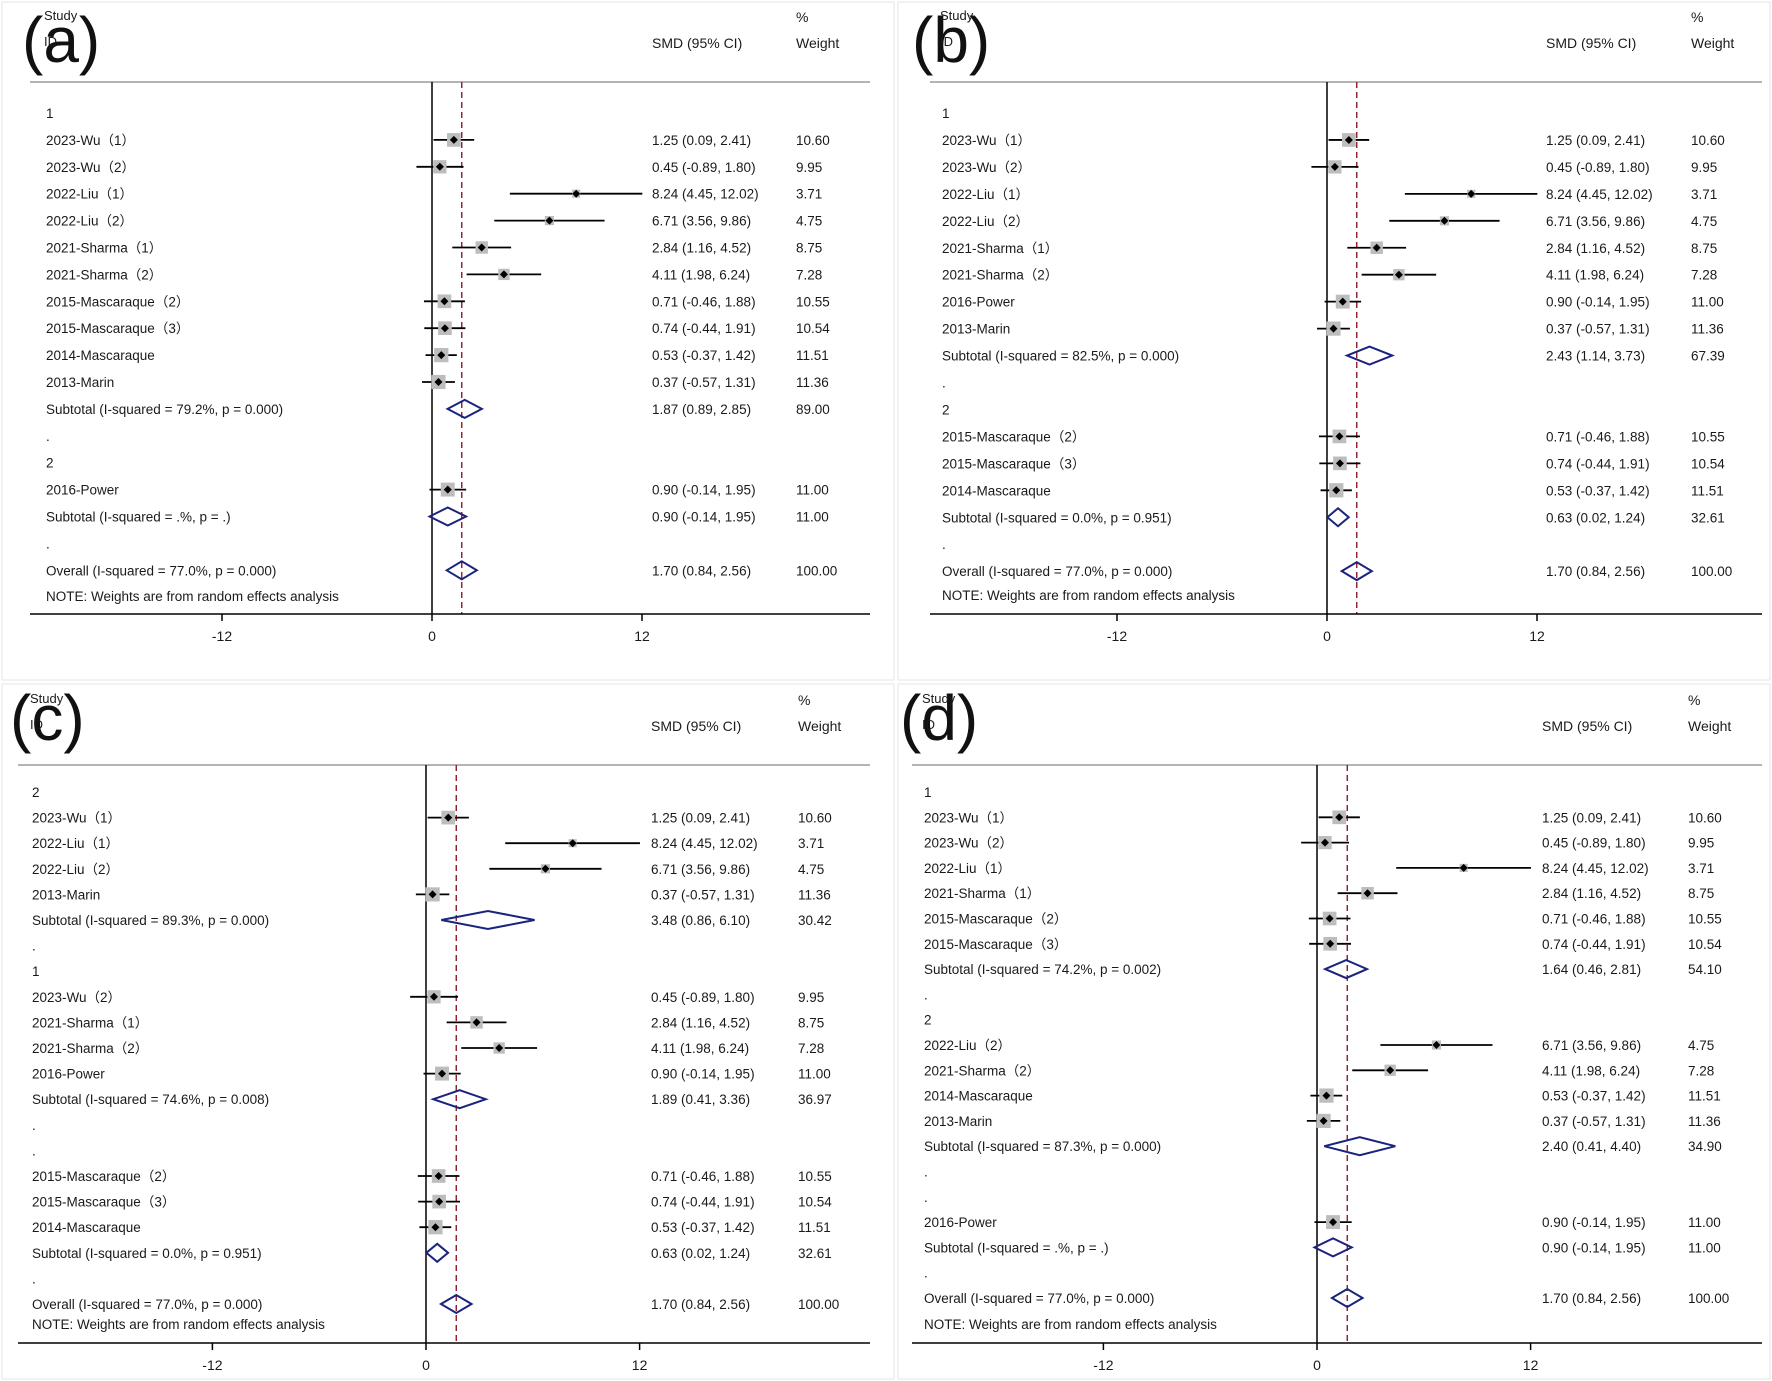  I want to click on effect-text: 0.71 (-0.46, 1.88), so click(1594, 919).